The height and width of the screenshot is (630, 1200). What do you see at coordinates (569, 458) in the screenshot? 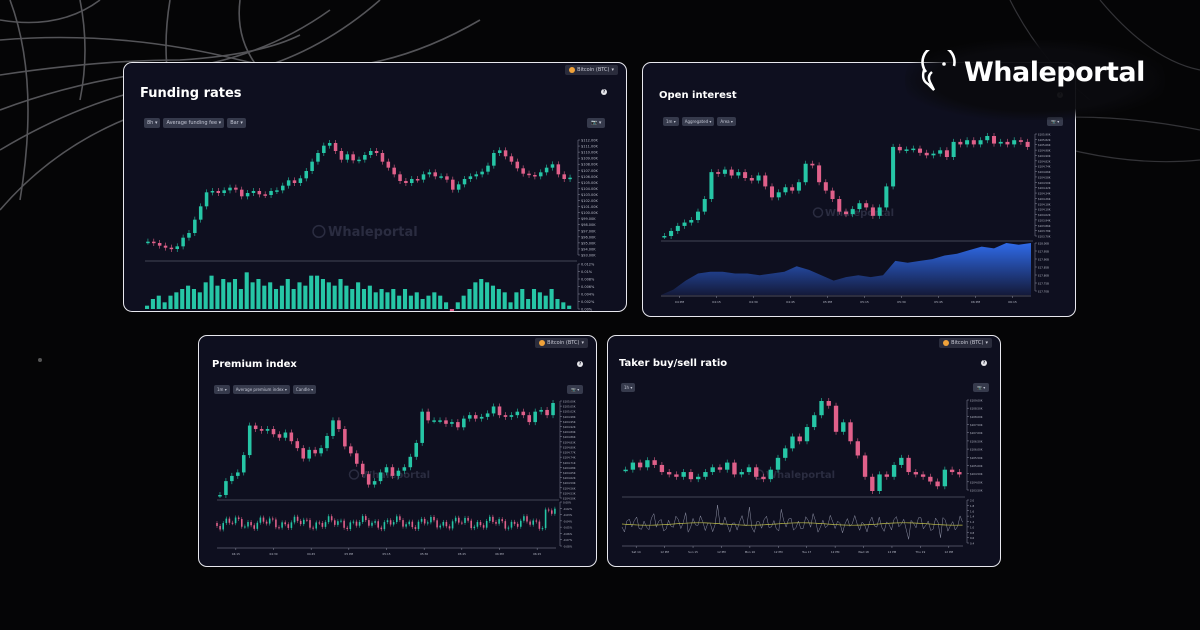
I see `svg-text: $104.74K` at bounding box center [569, 458].